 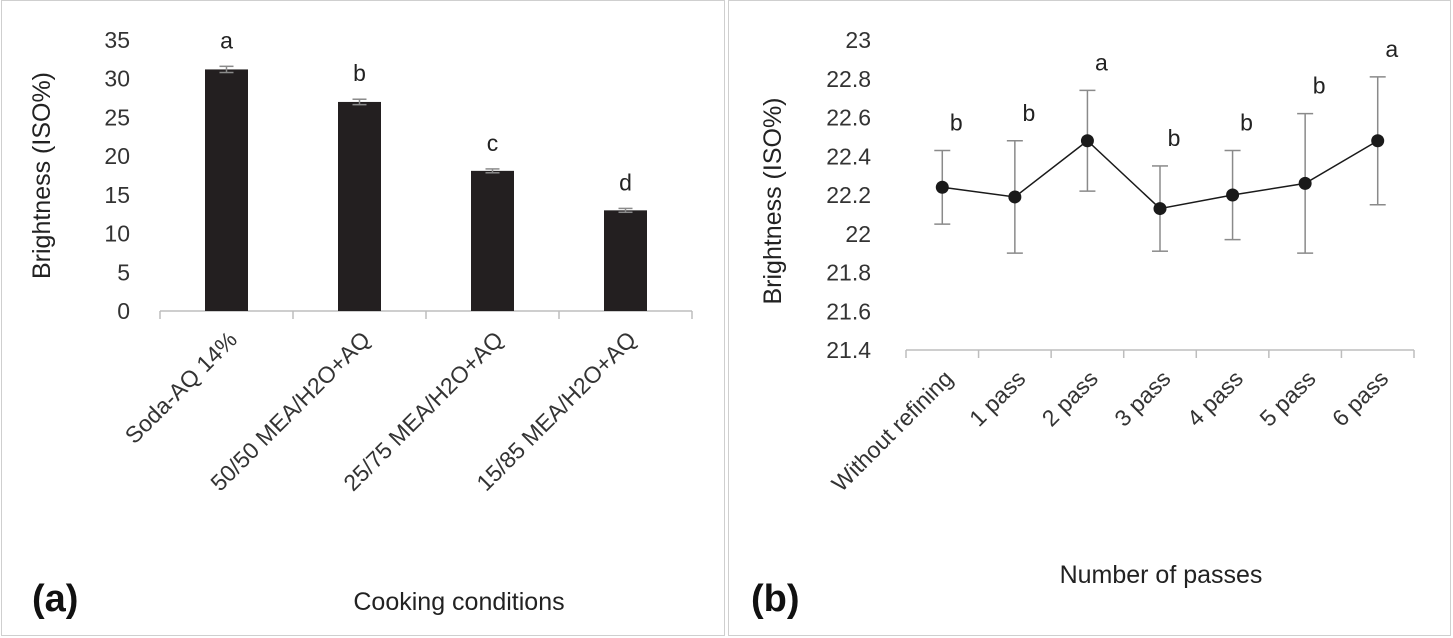 What do you see at coordinates (891, 430) in the screenshot?
I see `x-category-label: Without refining` at bounding box center [891, 430].